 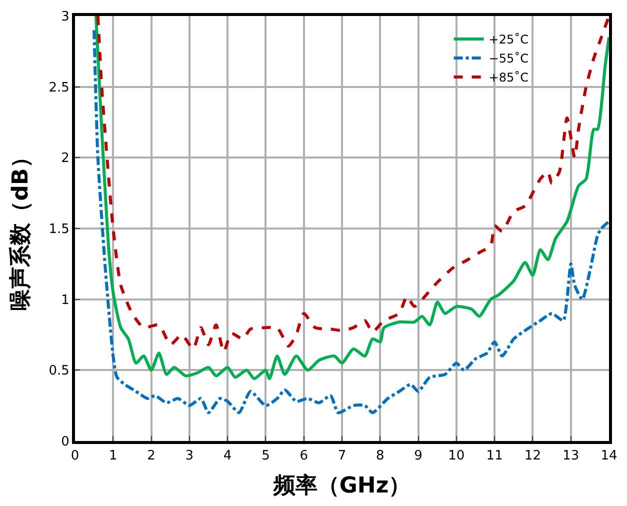 What do you see at coordinates (380, 456) in the screenshot?
I see `x-tick-label: 8` at bounding box center [380, 456].